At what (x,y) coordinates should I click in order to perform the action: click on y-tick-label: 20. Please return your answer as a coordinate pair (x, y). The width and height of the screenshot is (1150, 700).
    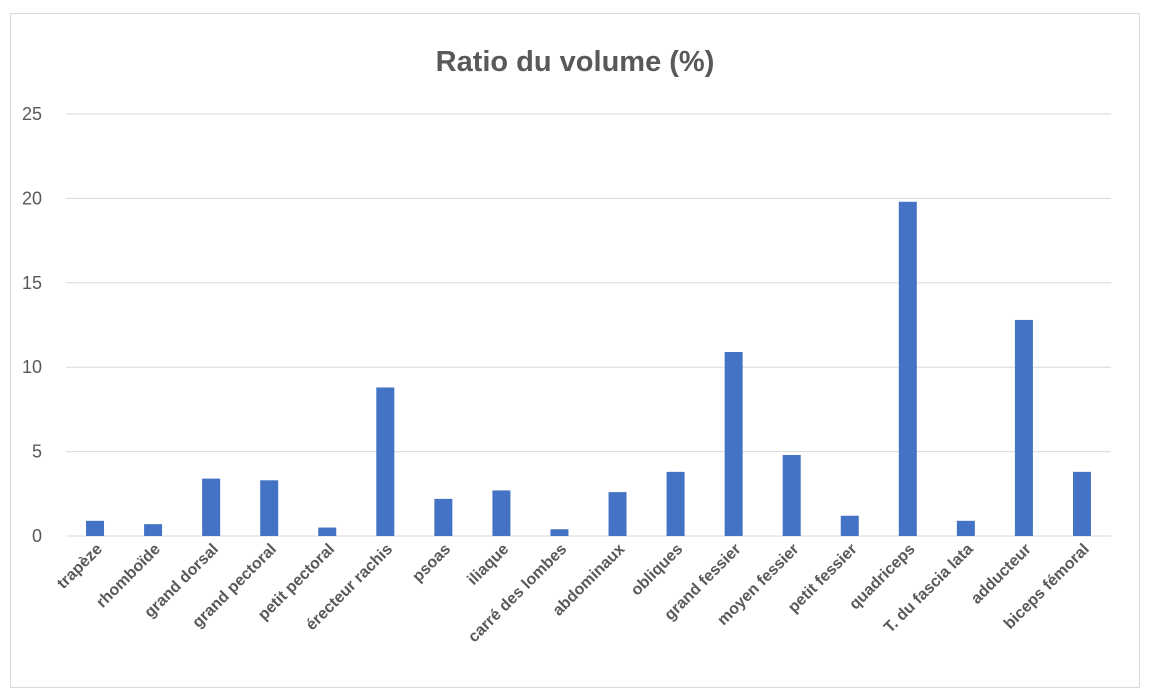
    Looking at the image, I should click on (32, 198).